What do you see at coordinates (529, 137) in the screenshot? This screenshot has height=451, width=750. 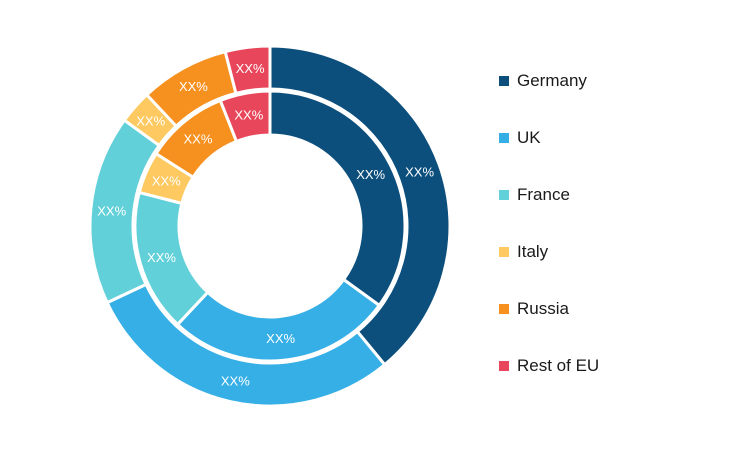 I see `legend-label: UK` at bounding box center [529, 137].